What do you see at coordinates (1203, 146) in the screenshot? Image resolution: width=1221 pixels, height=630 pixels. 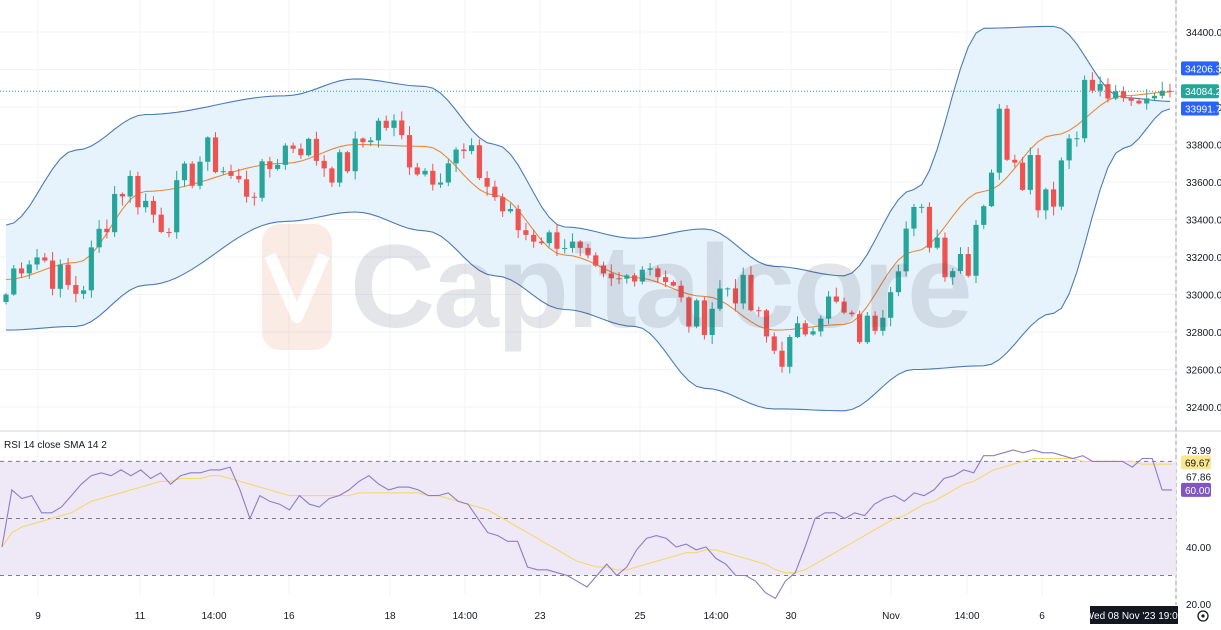 I see `price-tick-label: 33800.0` at bounding box center [1203, 146].